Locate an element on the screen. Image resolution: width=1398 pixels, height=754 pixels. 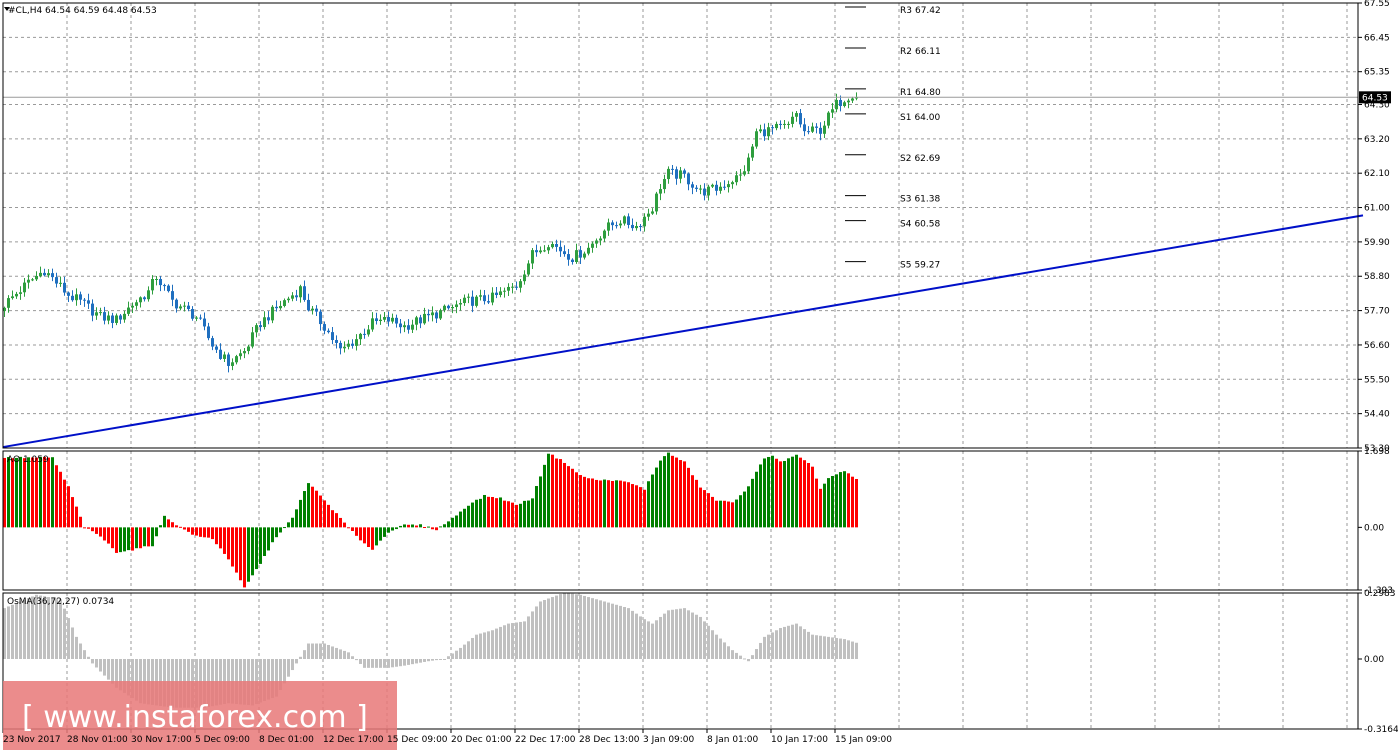
price-tick-label: 62.10 is located at coordinates (1377, 174).